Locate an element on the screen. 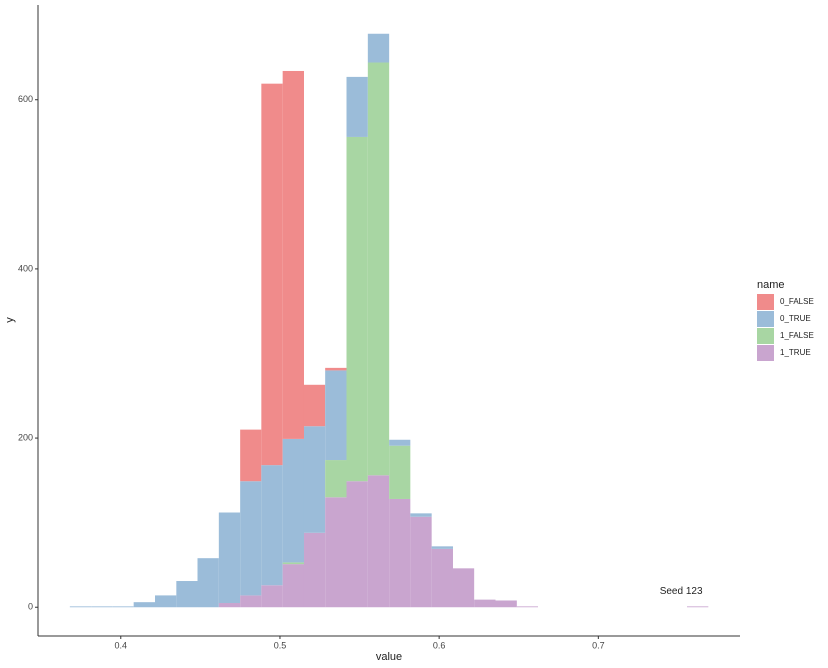  annotation: Seed 123 is located at coordinates (681, 591).